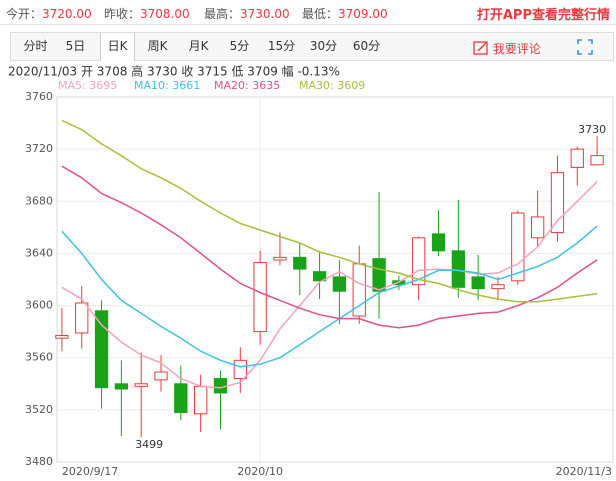 Image resolution: width=616 pixels, height=481 pixels. Describe the element at coordinates (543, 15) in the screenshot. I see `app-link: 打开APP查看完整行情` at that location.